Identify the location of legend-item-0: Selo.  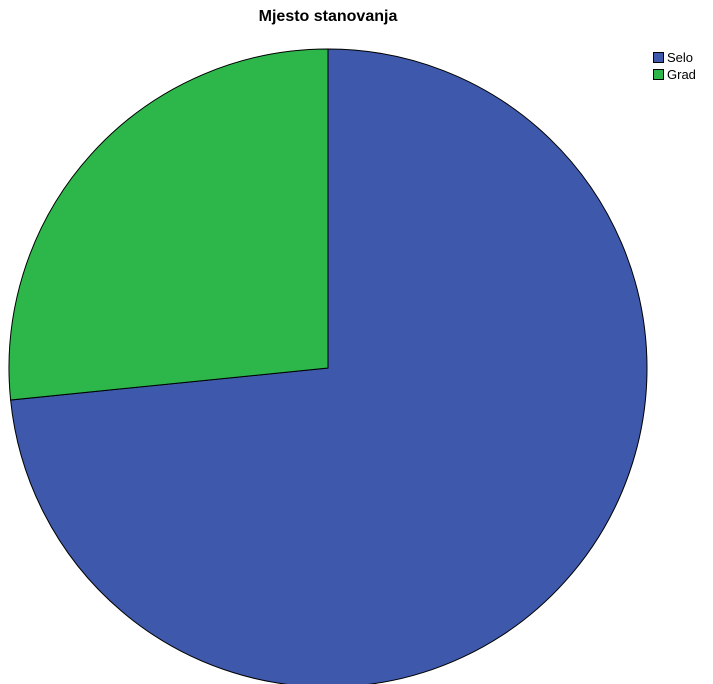
(674, 57).